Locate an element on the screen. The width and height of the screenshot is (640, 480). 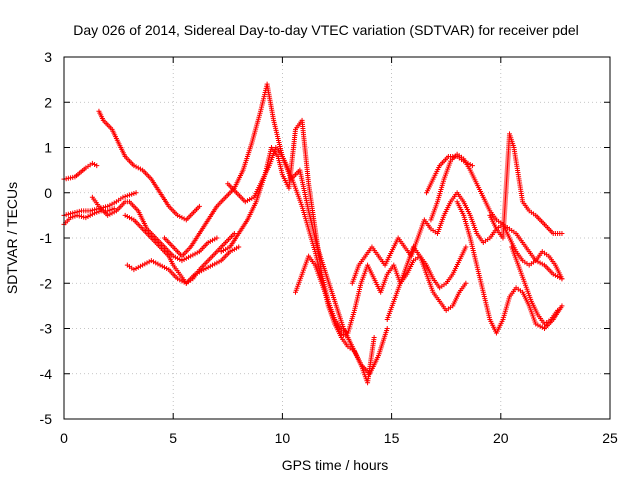
x-axis-label: GPS time / hours is located at coordinates (335, 465).